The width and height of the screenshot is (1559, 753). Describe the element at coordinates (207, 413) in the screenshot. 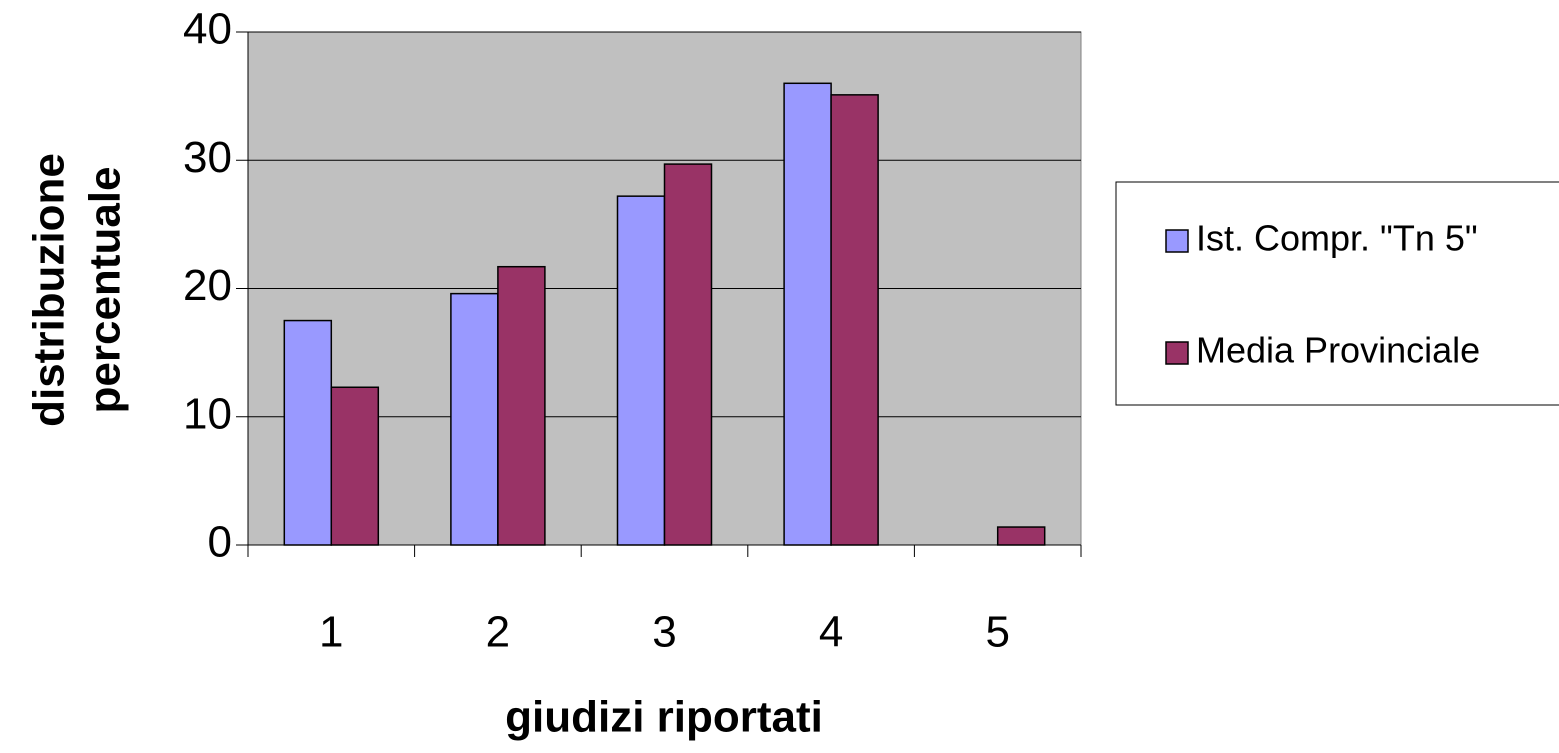

I see `y-tick-label: 10` at that location.